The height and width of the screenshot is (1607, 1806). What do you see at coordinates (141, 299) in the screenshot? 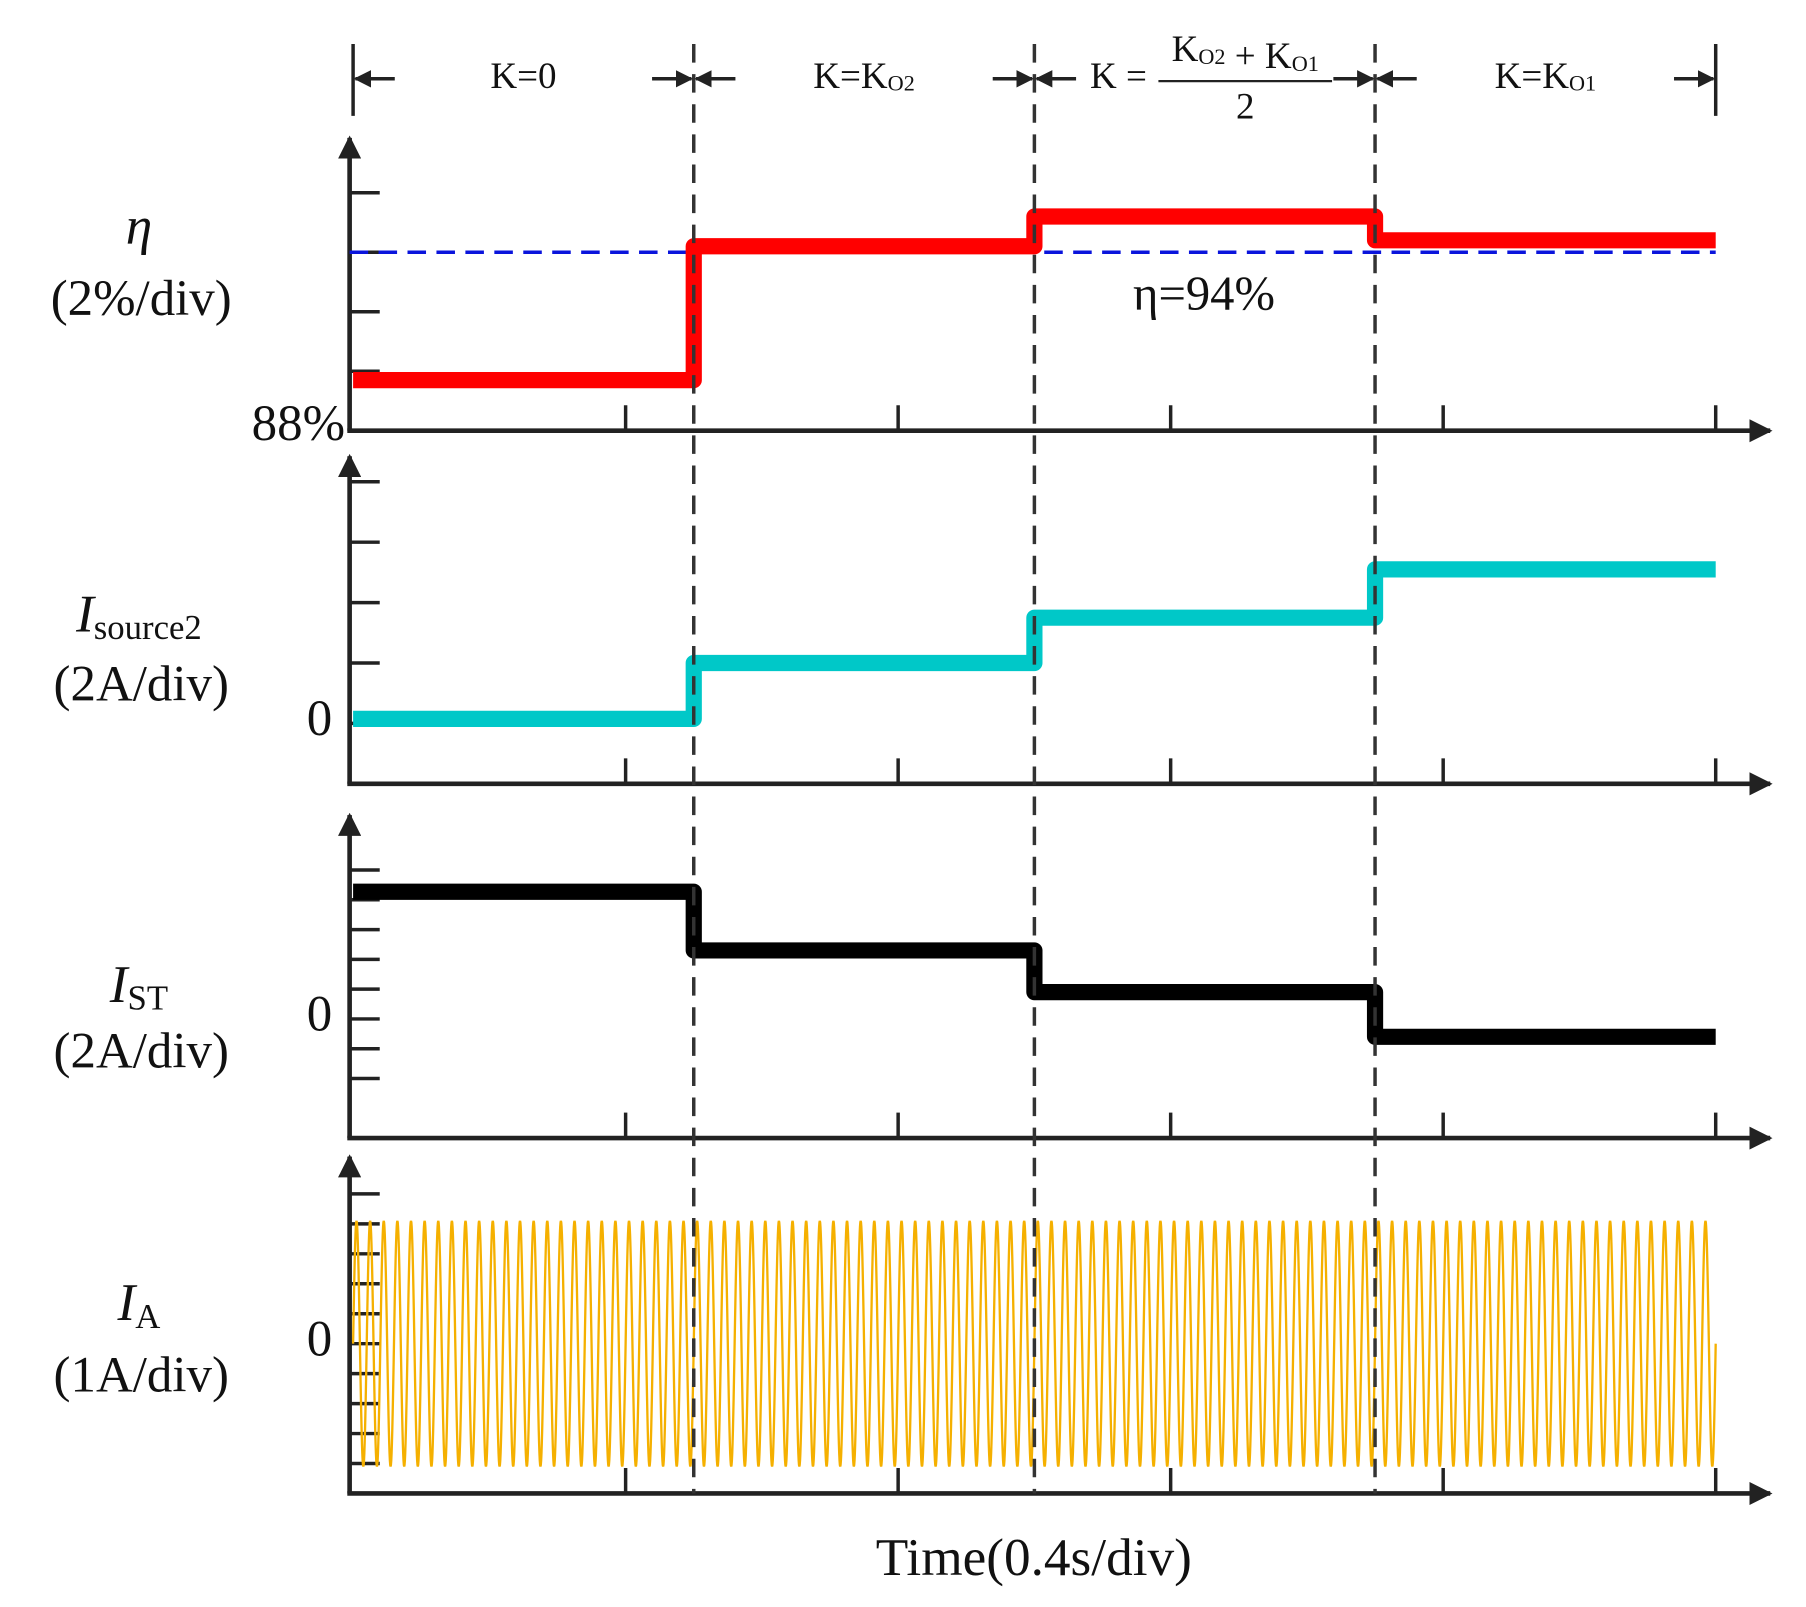
I see `y-axis-unit: (2%/div)` at bounding box center [141, 299].